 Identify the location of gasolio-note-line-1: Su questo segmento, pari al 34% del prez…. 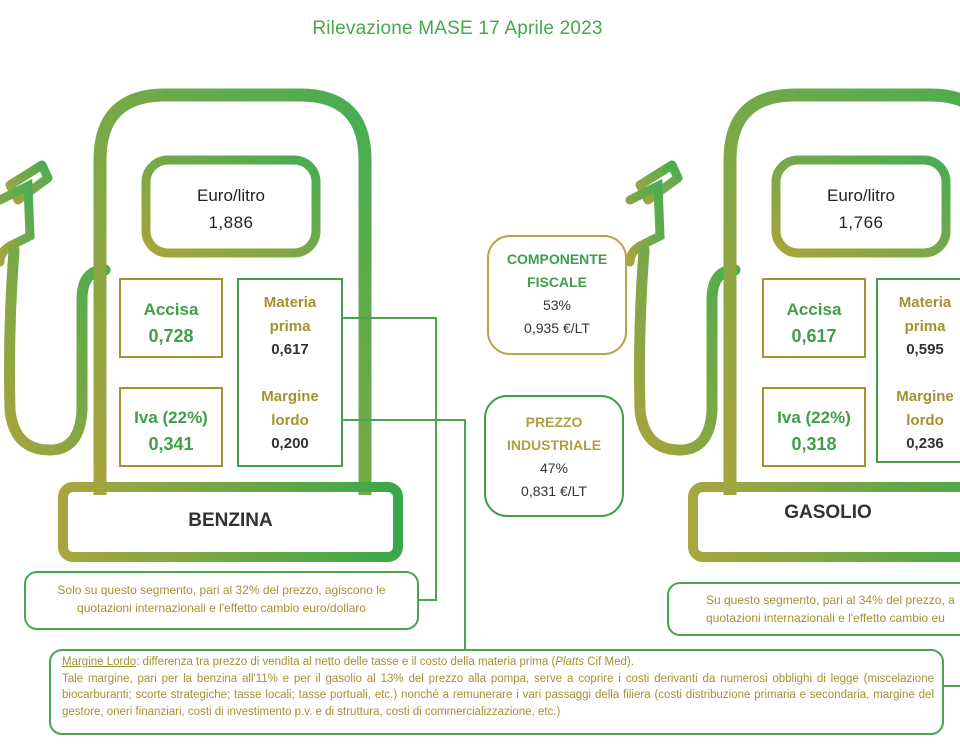
(830, 600).